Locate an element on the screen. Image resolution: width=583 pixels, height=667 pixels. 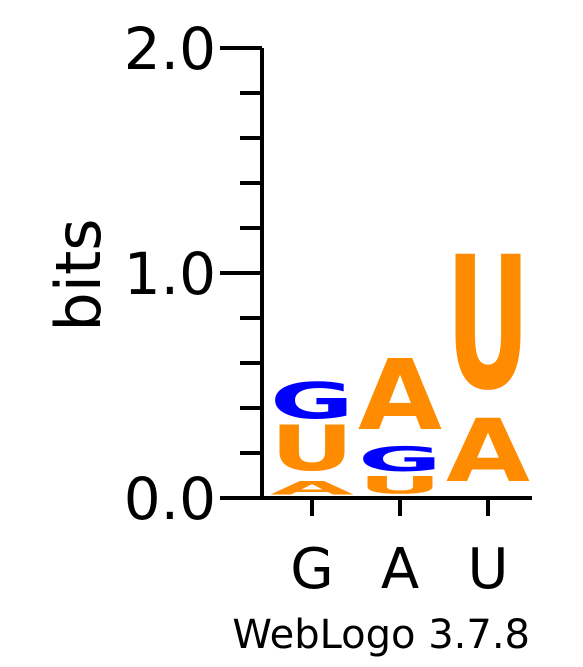
y-axis-label: bits is located at coordinates (78, 274).